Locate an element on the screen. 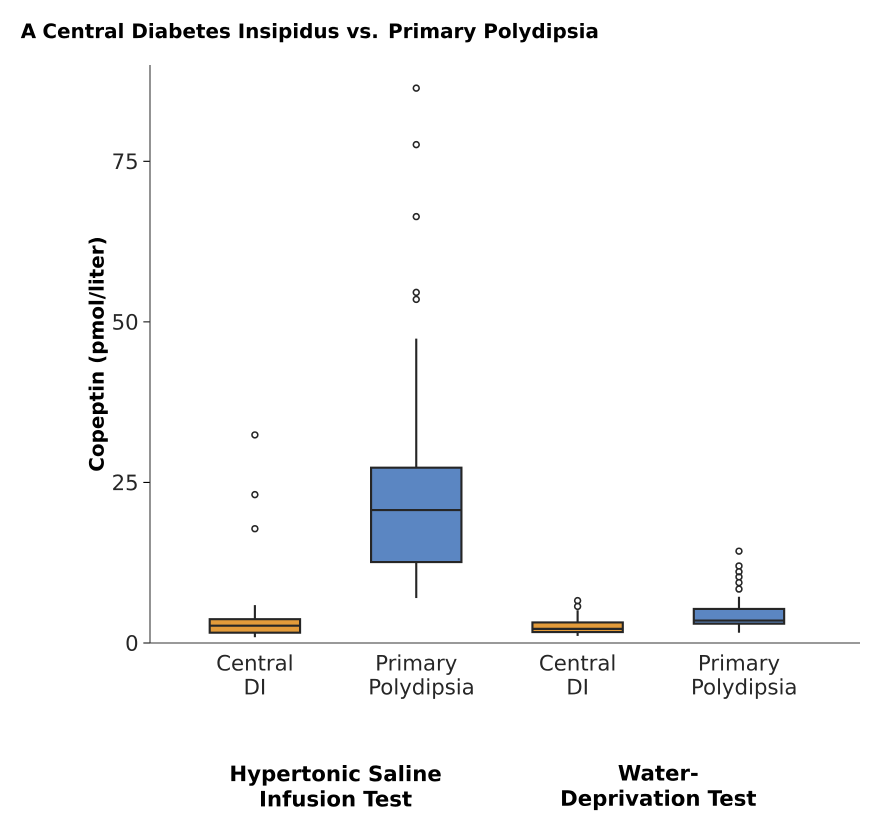  y-tick-label: 25 is located at coordinates (125, 482).